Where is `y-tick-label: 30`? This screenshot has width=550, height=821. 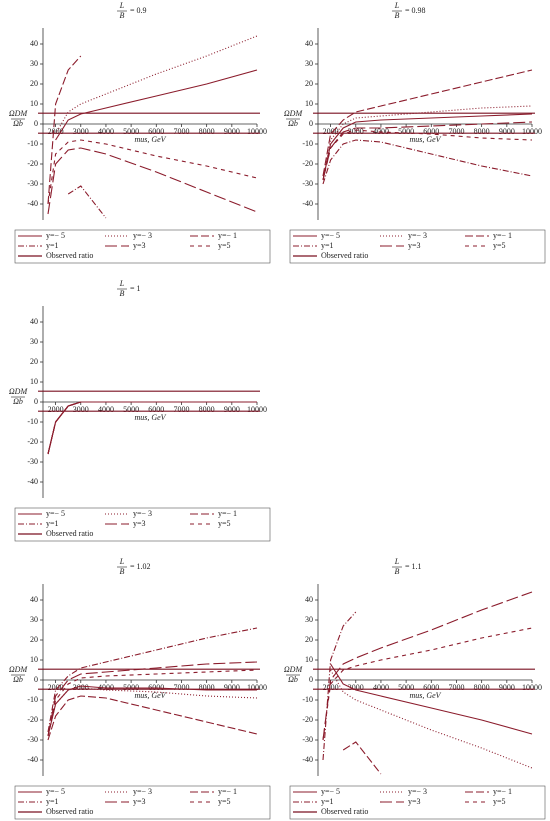 y-tick-label: 30 is located at coordinates (309, 619).